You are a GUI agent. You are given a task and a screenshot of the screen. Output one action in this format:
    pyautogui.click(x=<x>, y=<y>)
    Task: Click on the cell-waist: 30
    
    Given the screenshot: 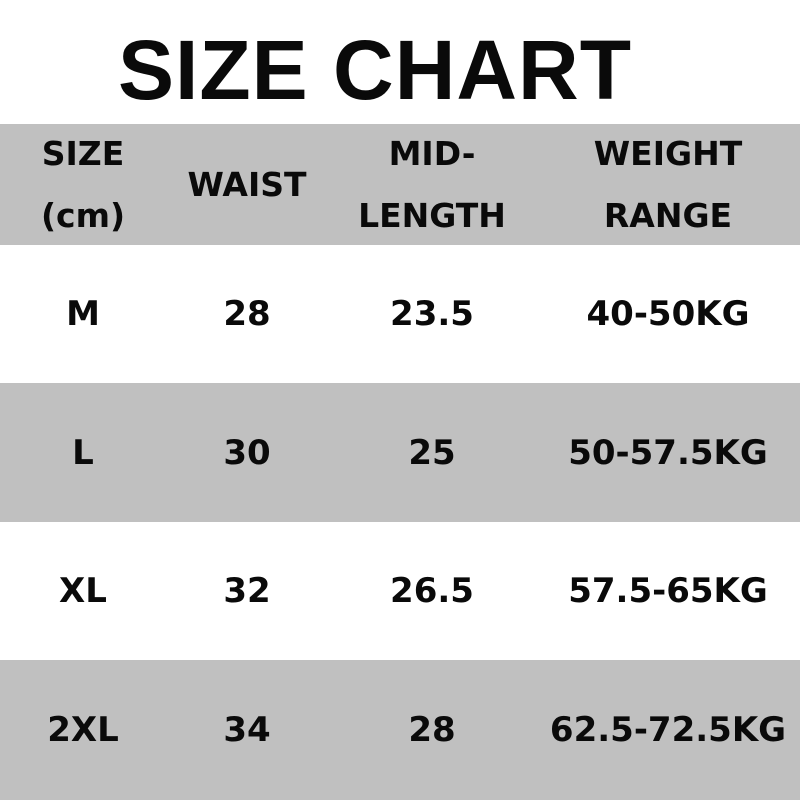 What is the action you would take?
    pyautogui.click(x=247, y=452)
    